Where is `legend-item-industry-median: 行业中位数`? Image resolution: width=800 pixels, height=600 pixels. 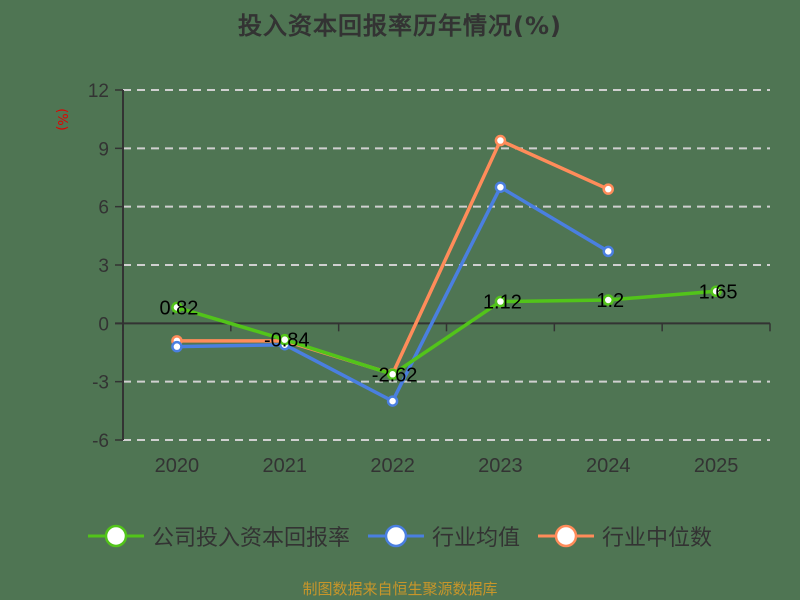
legend-item-industry-median: 行业中位数 is located at coordinates (625, 536).